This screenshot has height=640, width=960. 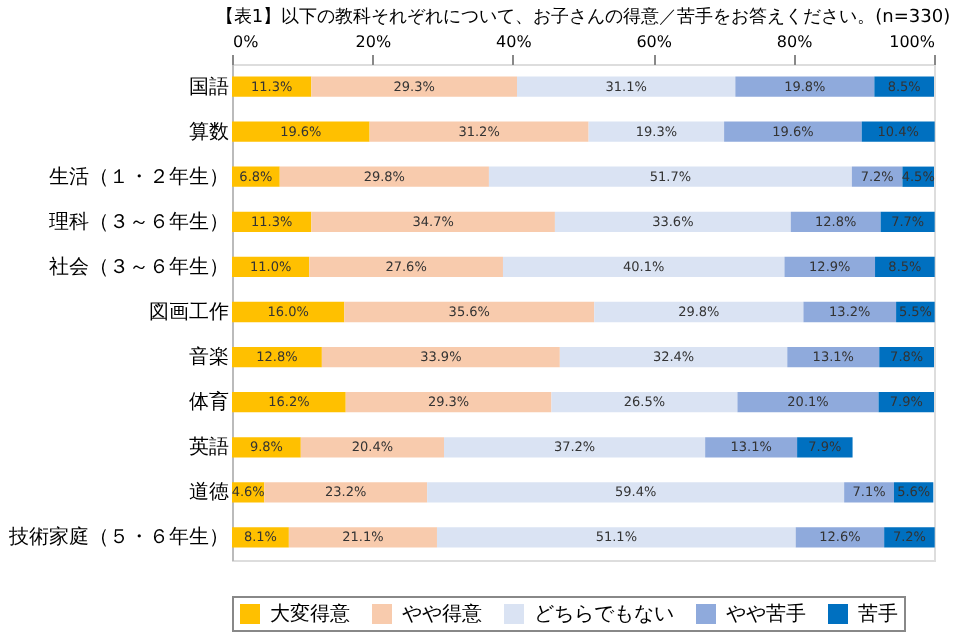 What do you see at coordinates (209, 447) in the screenshot?
I see `y-tick-label: 英語` at bounding box center [209, 447].